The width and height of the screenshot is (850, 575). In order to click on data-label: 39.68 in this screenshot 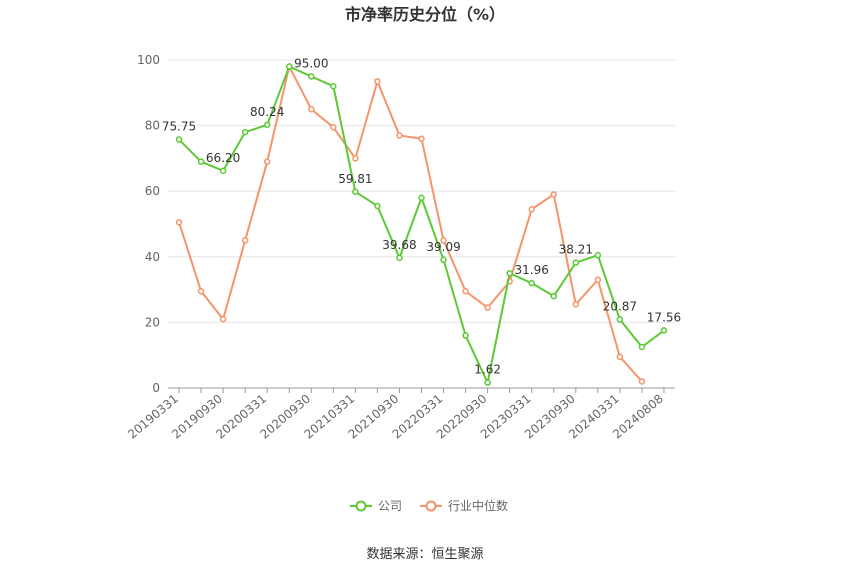, I will do `click(399, 245)`.